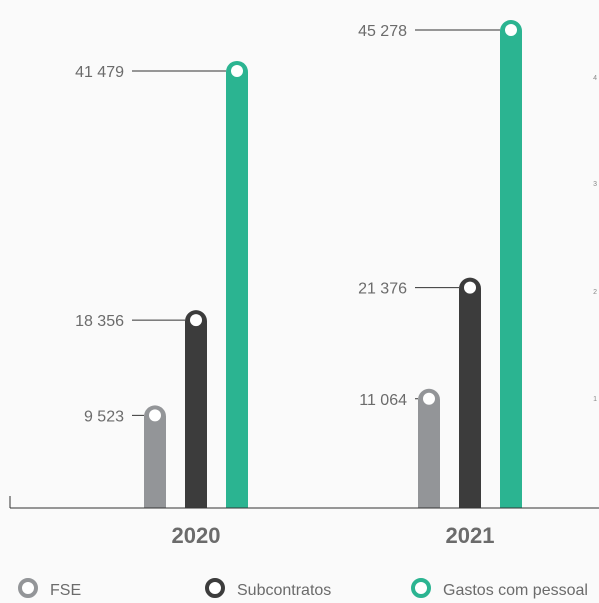 This screenshot has height=603, width=599. What do you see at coordinates (595, 78) in the screenshot?
I see `edge-tick-label: 4` at bounding box center [595, 78].